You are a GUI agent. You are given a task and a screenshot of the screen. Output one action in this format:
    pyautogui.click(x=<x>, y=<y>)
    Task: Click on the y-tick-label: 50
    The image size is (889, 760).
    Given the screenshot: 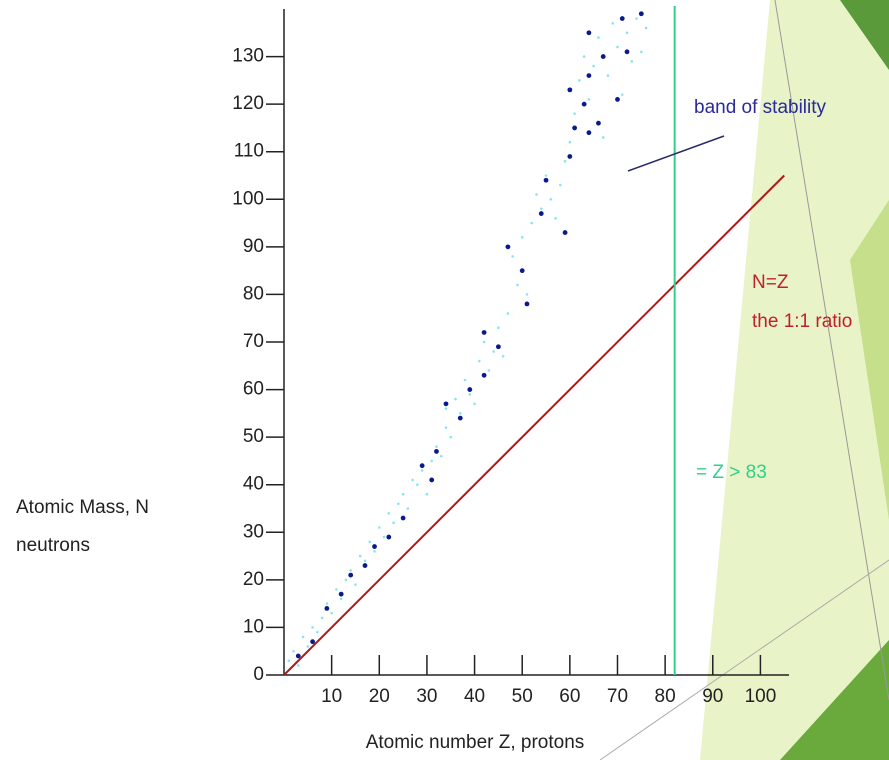 What is the action you would take?
    pyautogui.click(x=253, y=436)
    